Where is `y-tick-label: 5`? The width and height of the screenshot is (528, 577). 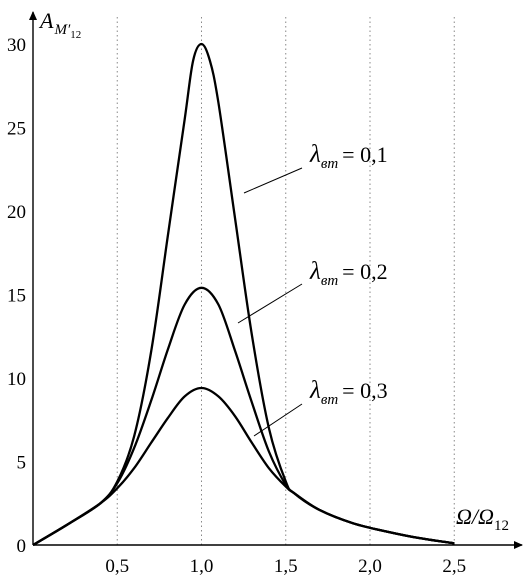 y-tick-label: 5 is located at coordinates (22, 463).